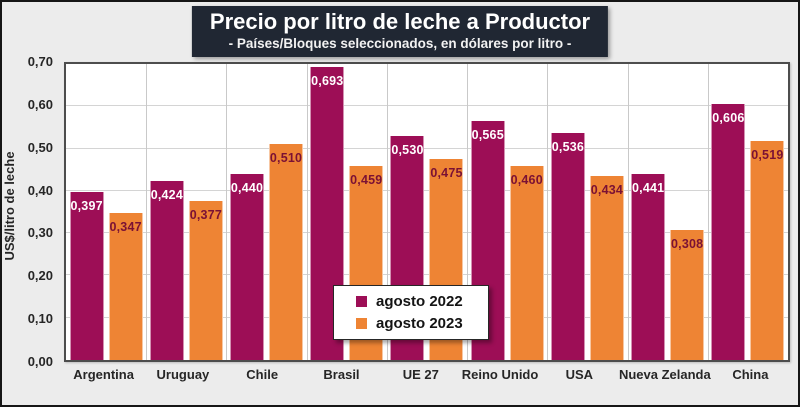 The width and height of the screenshot is (800, 407). What do you see at coordinates (728, 117) in the screenshot?
I see `bar-value-label: 0,606` at bounding box center [728, 117].